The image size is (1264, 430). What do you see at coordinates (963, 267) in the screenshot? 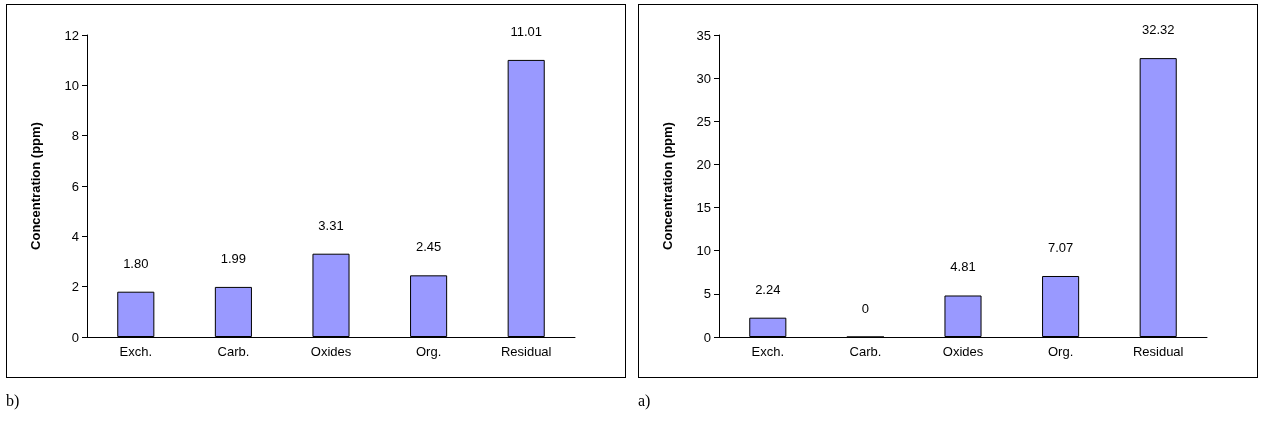
I see `data-label: 4.81` at bounding box center [963, 267].